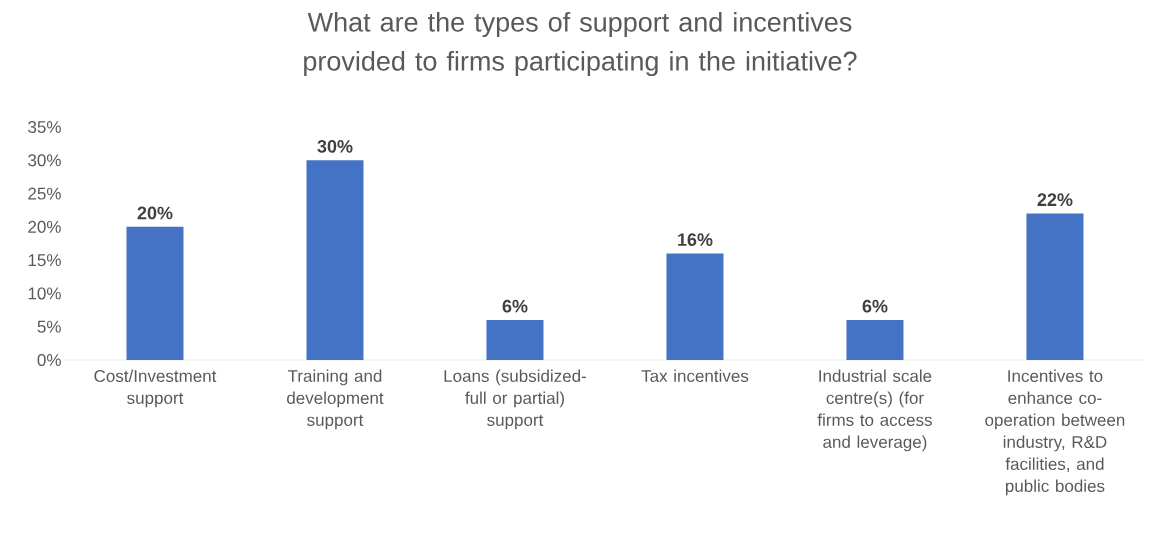 This screenshot has width=1150, height=549. What do you see at coordinates (49, 360) in the screenshot?
I see `y-tick-label: 0%` at bounding box center [49, 360].